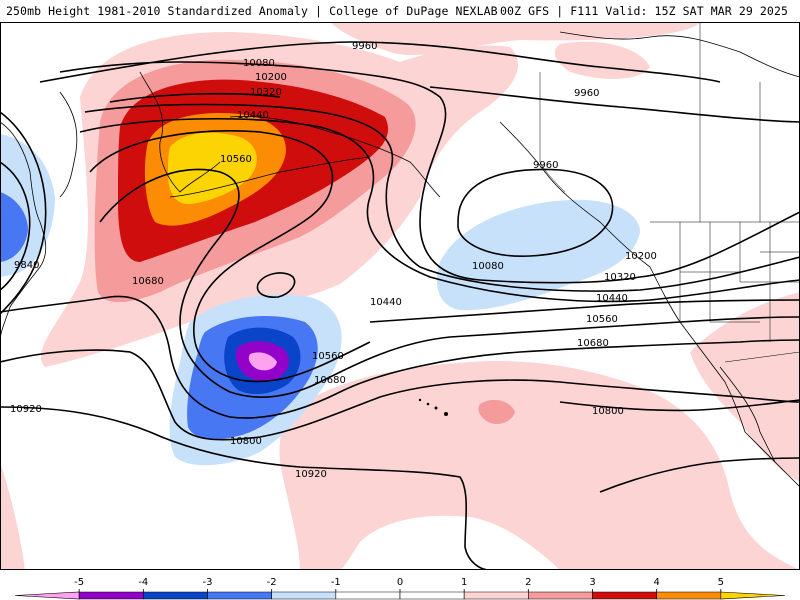 The image size is (800, 600). What do you see at coordinates (496, 411) in the screenshot?
I see `anomaly-pos2-hawaii` at bounding box center [496, 411].